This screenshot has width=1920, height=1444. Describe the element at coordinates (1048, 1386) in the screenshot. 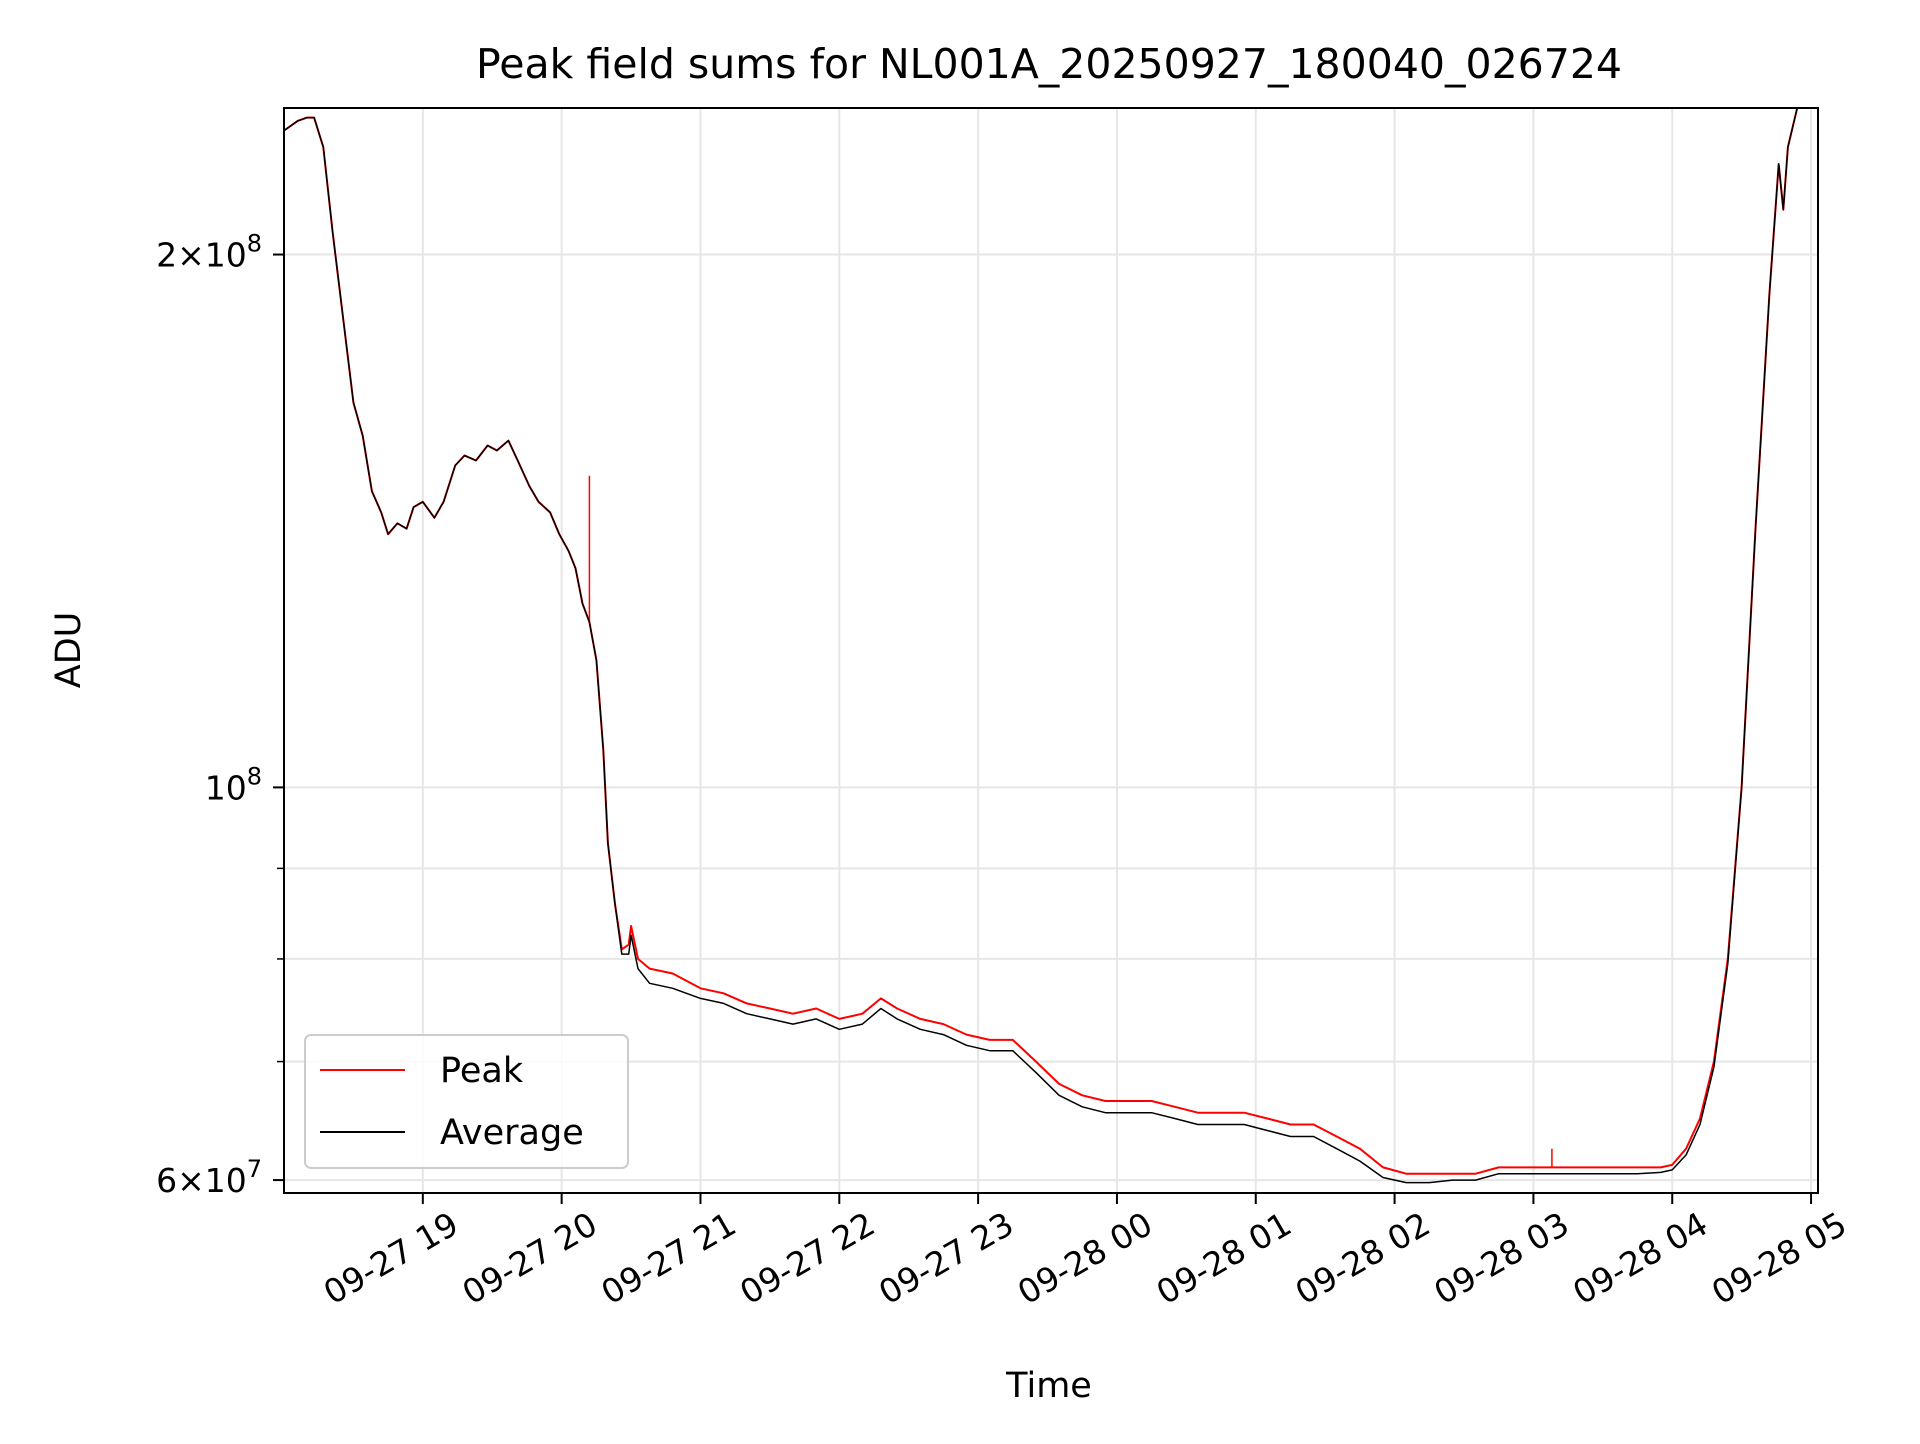

I see `x-axis-label: Time` at that location.